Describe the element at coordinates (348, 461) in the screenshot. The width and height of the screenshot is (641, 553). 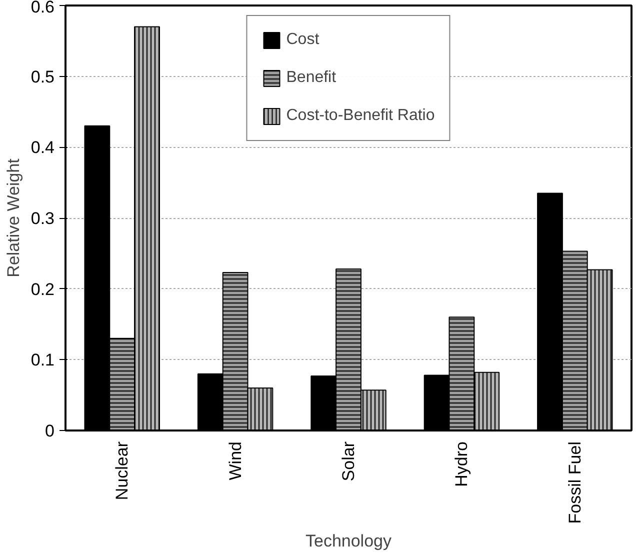
I see `x-tick-label: Solar` at that location.